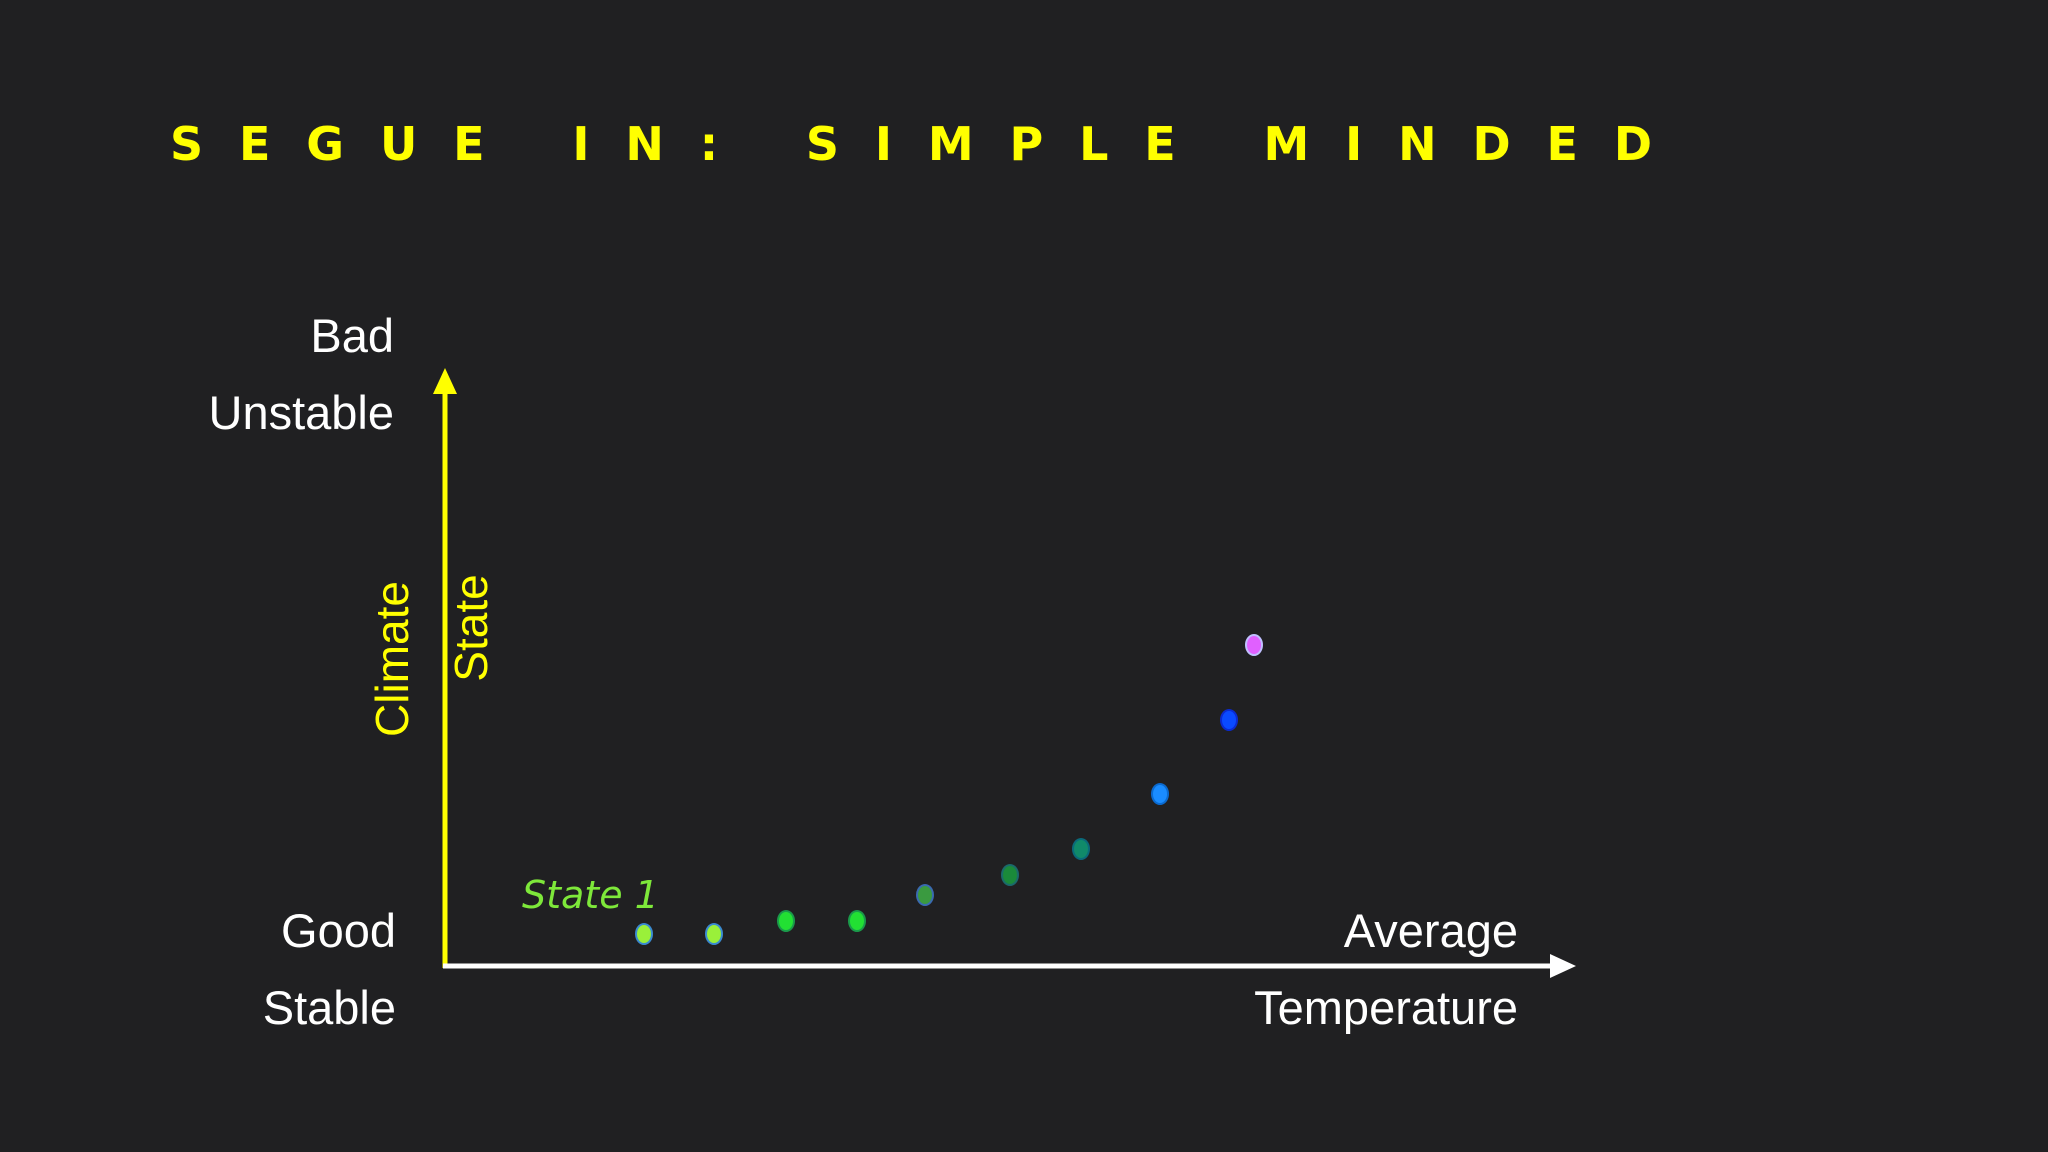 Image resolution: width=2048 pixels, height=1152 pixels. I want to click on y-bottom-label: Stable, so click(329, 1007).